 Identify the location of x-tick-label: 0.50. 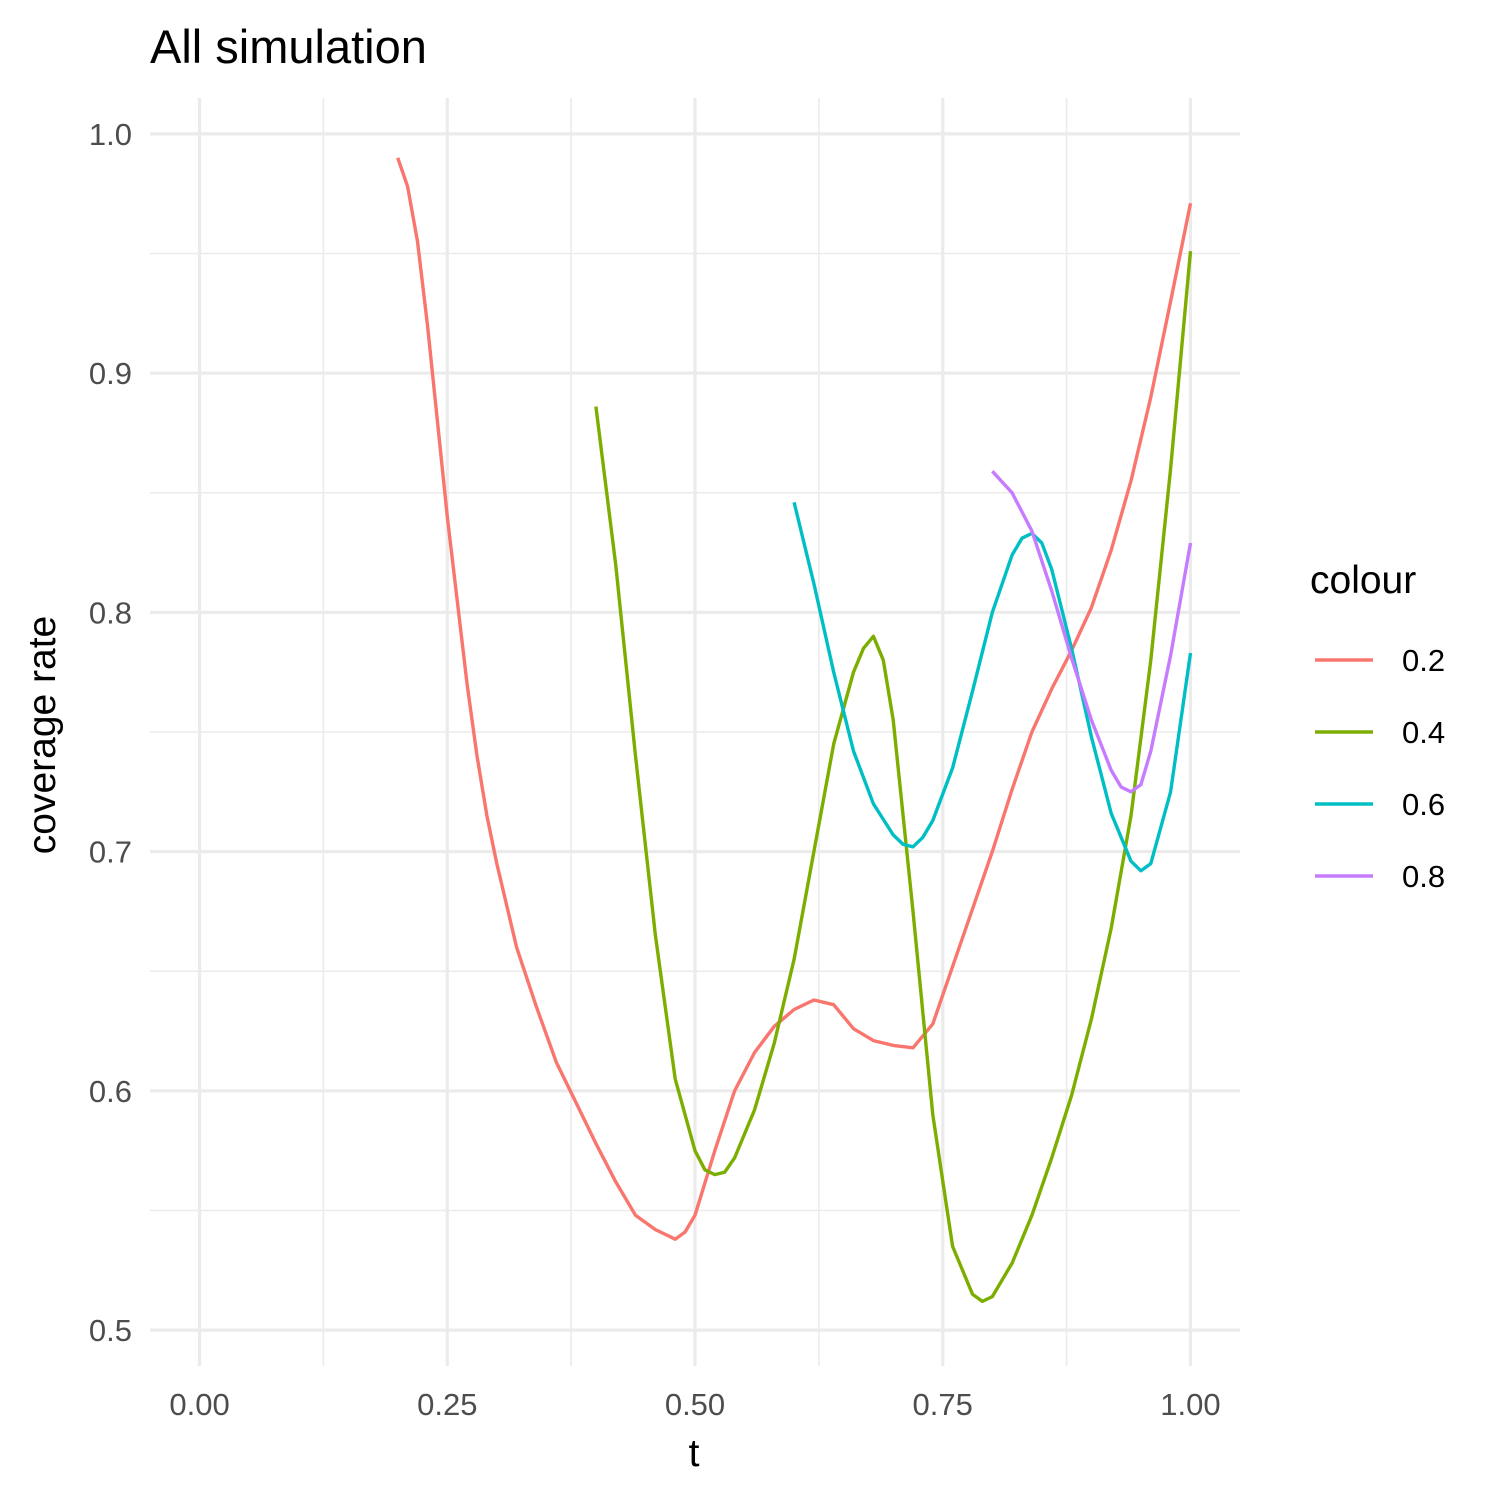
(695, 1404).